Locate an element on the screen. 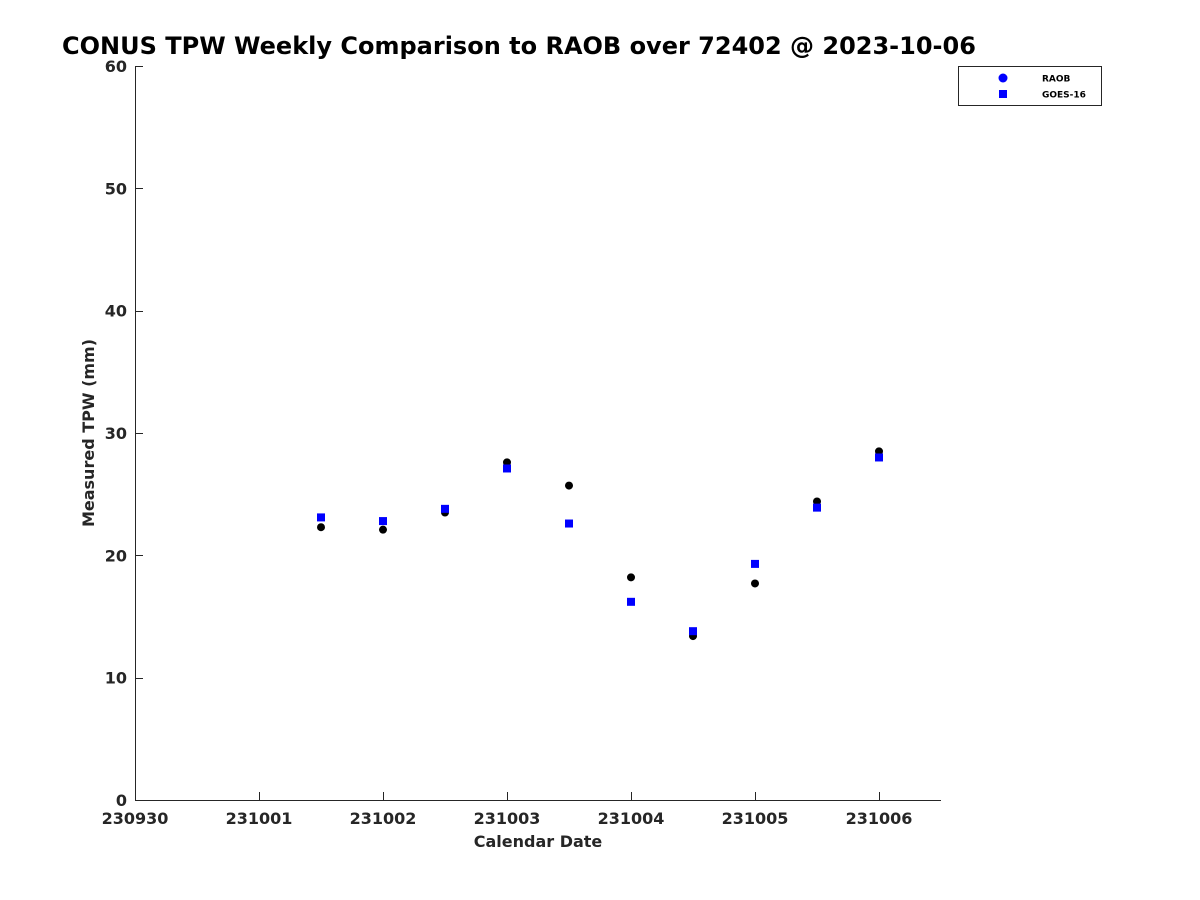 The width and height of the screenshot is (1200, 900). legend-box is located at coordinates (1030, 86).